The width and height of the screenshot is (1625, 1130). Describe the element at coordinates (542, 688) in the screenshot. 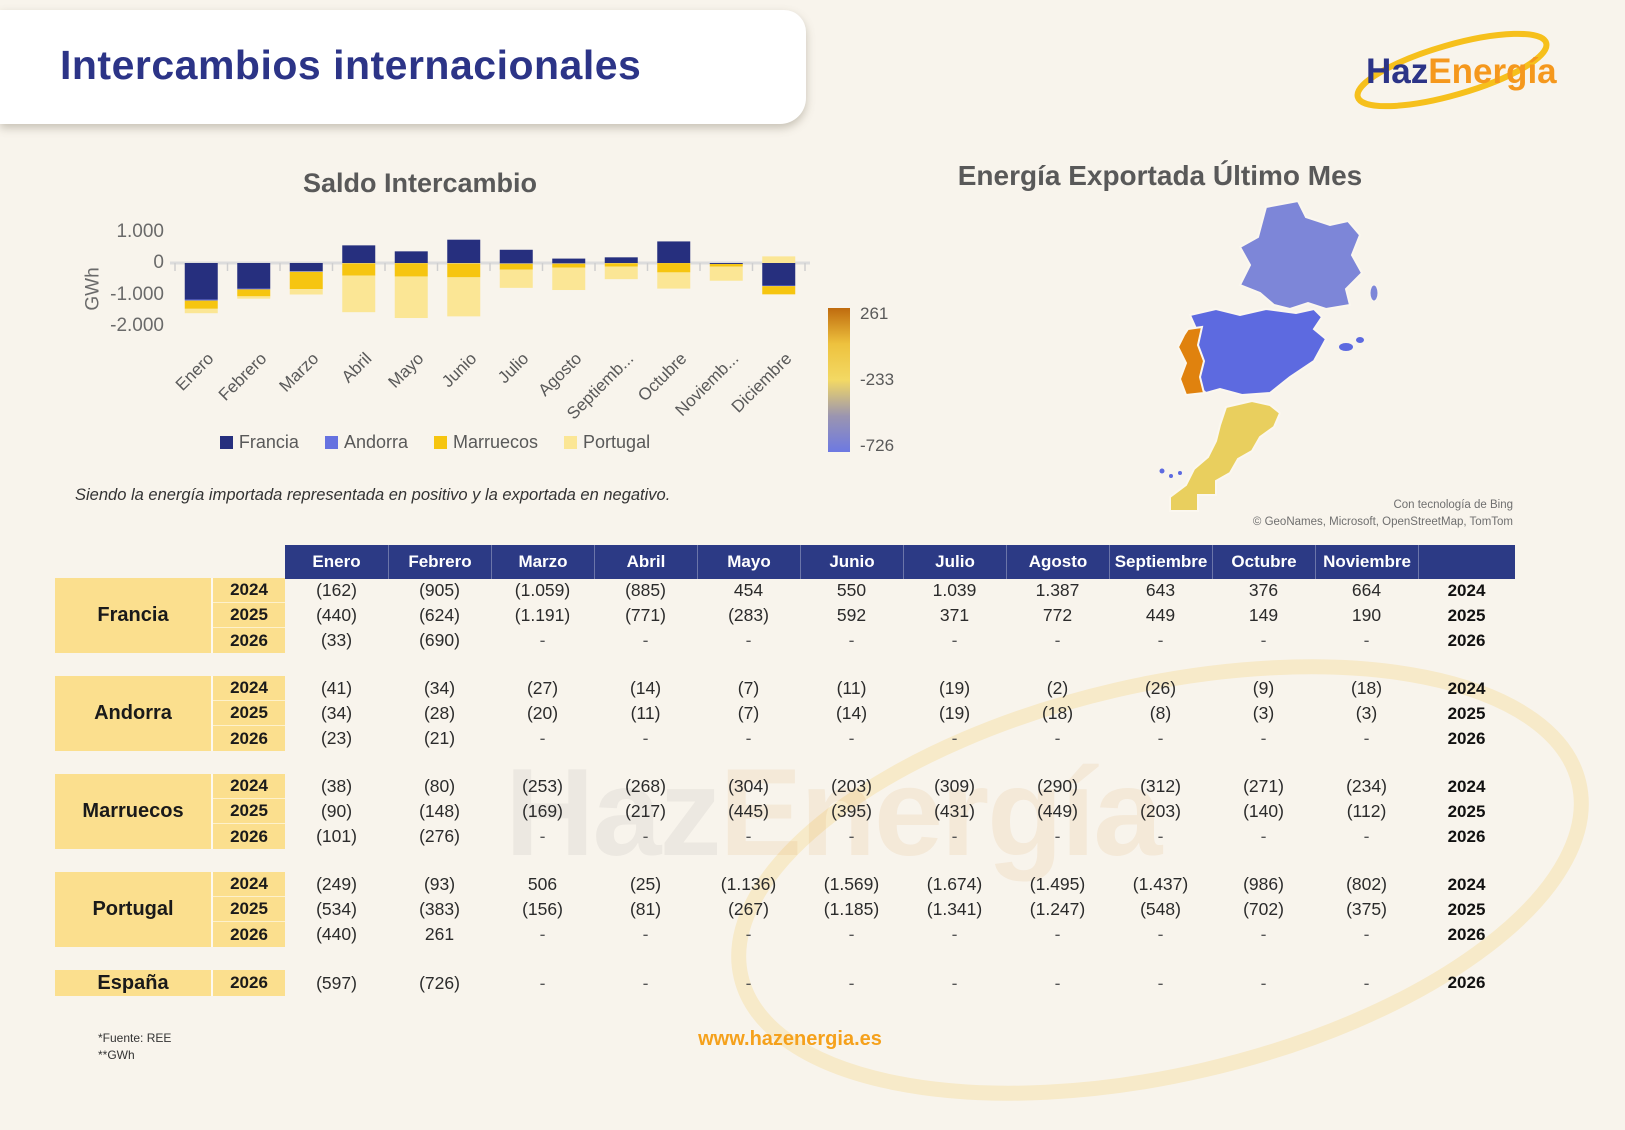

I see `table-cell: (27)` at that location.